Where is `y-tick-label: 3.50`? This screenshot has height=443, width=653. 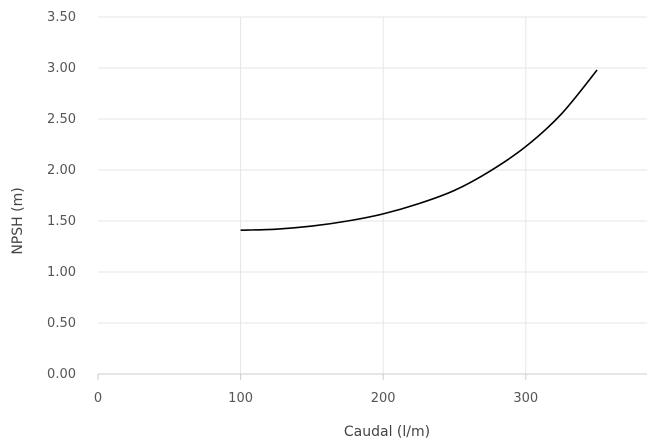 y-tick-label: 3.50 is located at coordinates (61, 17).